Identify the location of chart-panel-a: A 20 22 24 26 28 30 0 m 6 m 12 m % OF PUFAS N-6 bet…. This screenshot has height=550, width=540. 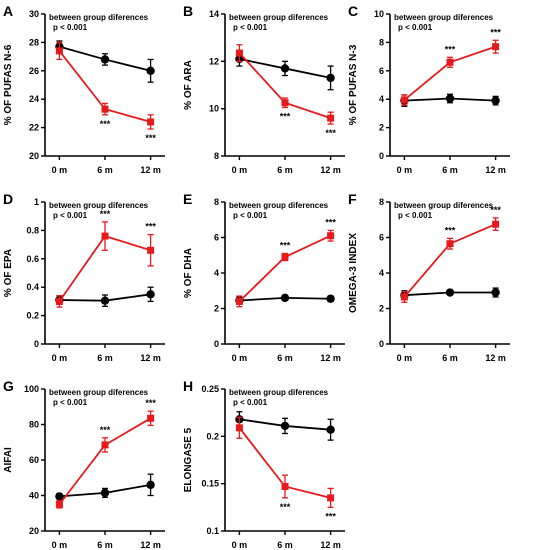
(84, 89).